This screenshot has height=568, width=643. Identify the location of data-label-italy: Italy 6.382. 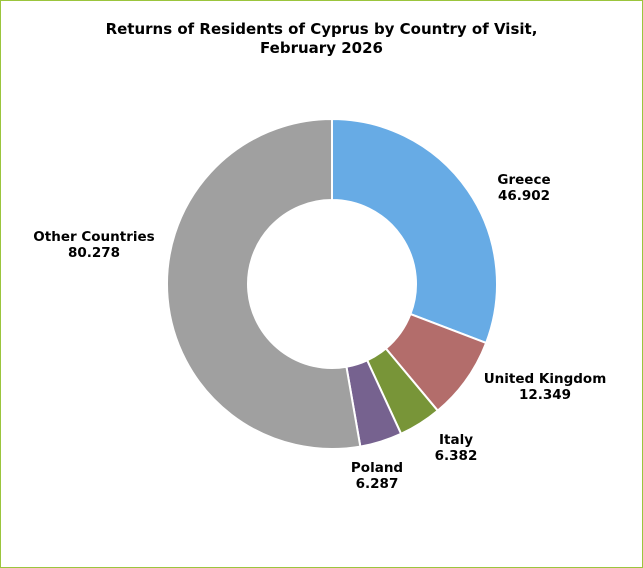
(456, 448).